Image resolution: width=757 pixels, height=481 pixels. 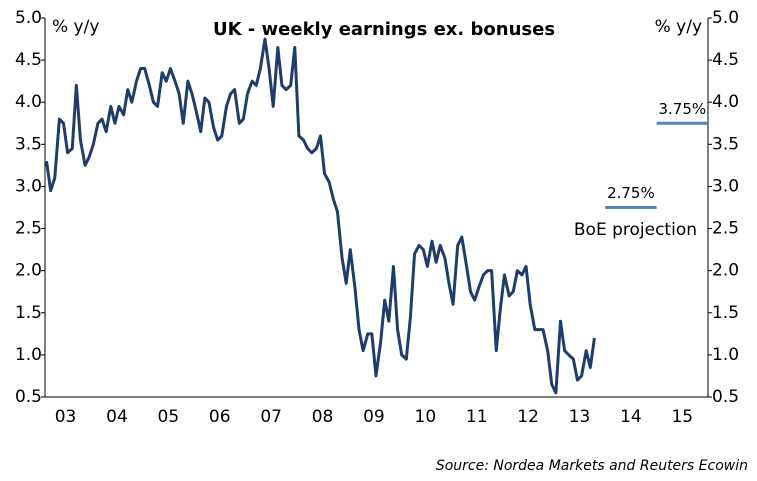 I want to click on y-tick-label: 5.0, so click(x=28, y=18).